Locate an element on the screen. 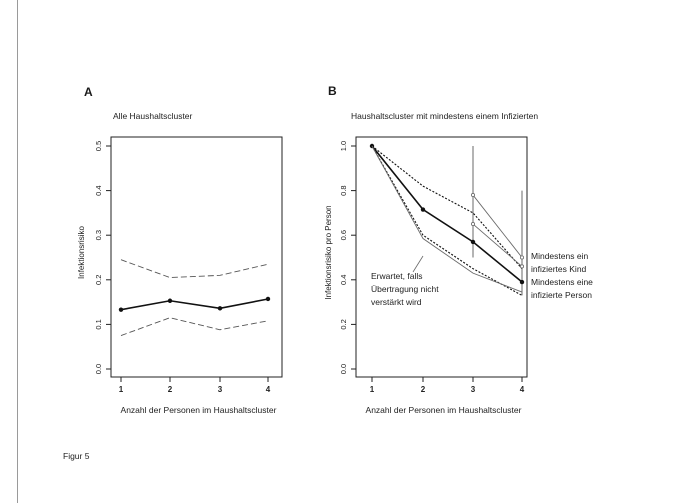  annotation-expected-line-3: verstärkt wird is located at coordinates (396, 302).